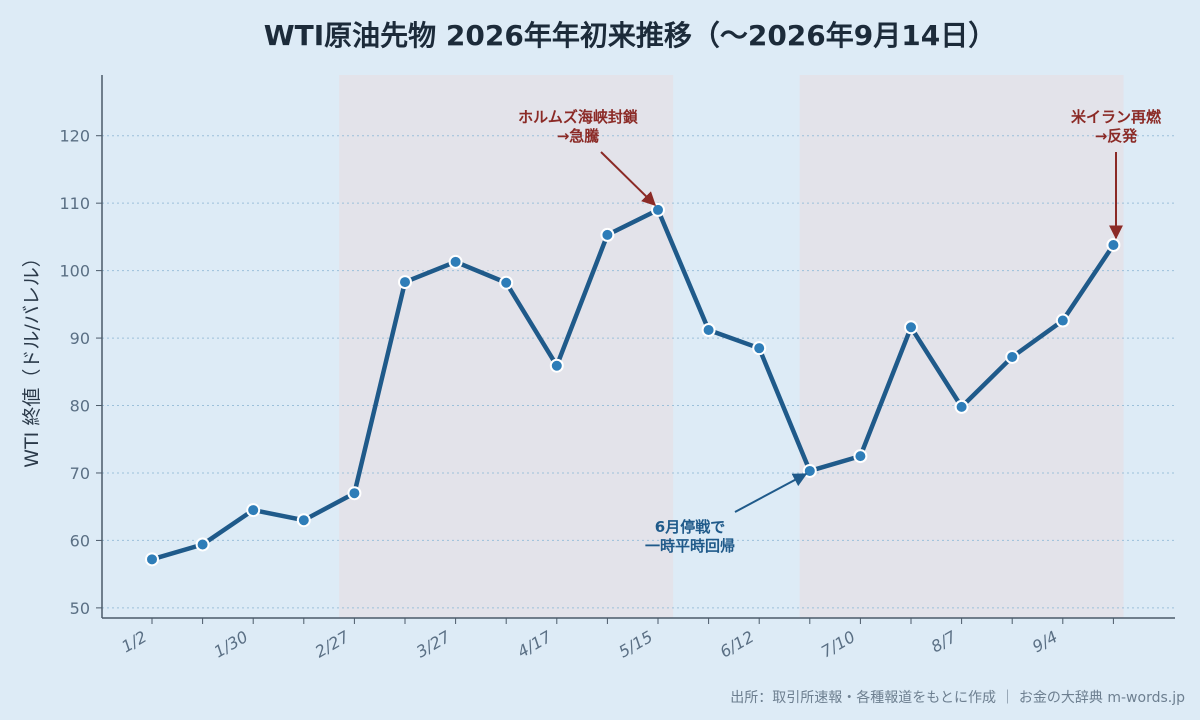 This screenshot has height=720, width=1200. I want to click on y-tick-label-70: 70, so click(80, 473).